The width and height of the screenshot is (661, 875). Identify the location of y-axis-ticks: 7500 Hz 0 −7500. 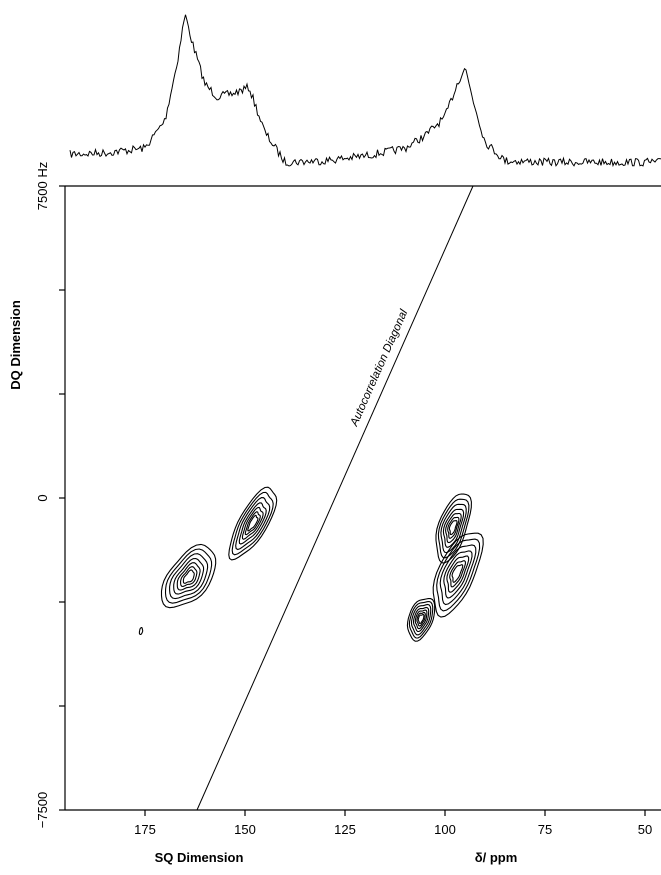
(50, 495).